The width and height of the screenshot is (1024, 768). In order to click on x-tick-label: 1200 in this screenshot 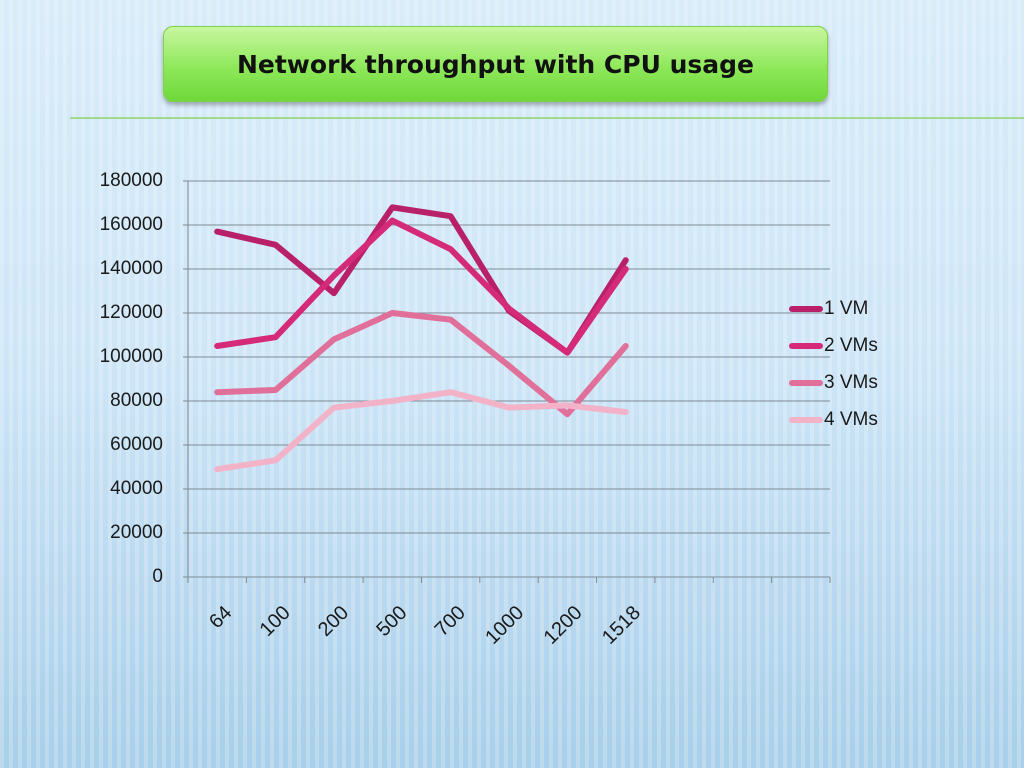, I will do `click(563, 625)`.